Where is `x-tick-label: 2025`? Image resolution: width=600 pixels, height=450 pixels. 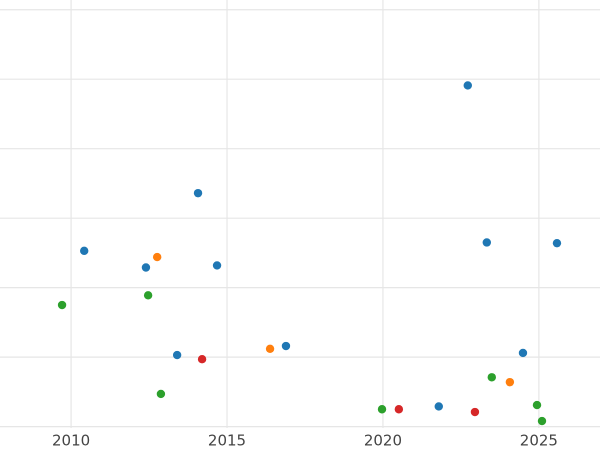
x-tick-label: 2025 is located at coordinates (539, 441).